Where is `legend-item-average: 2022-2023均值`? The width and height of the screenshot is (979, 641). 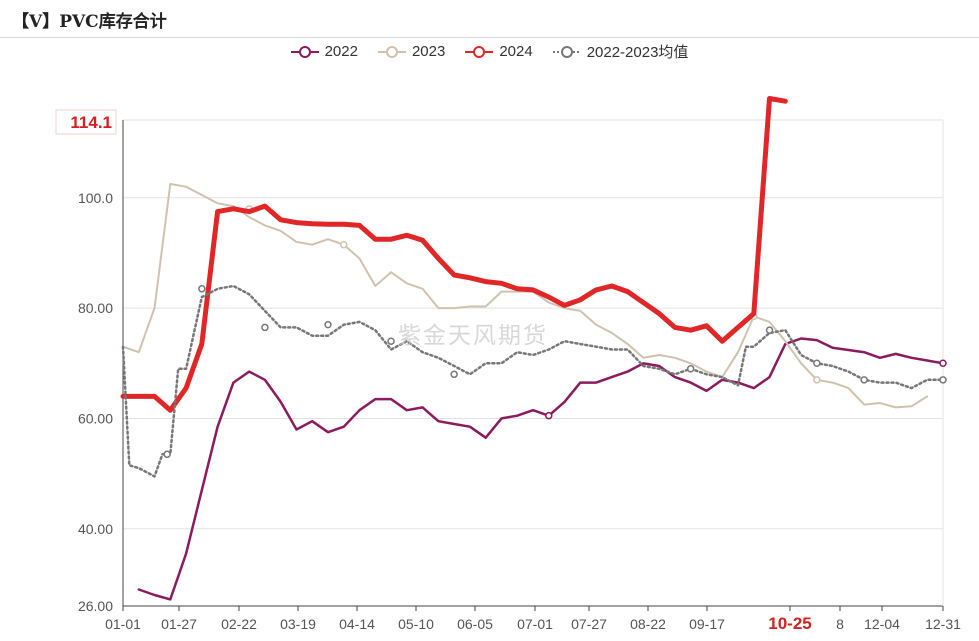 legend-item-average: 2022-2023均值 is located at coordinates (620, 51).